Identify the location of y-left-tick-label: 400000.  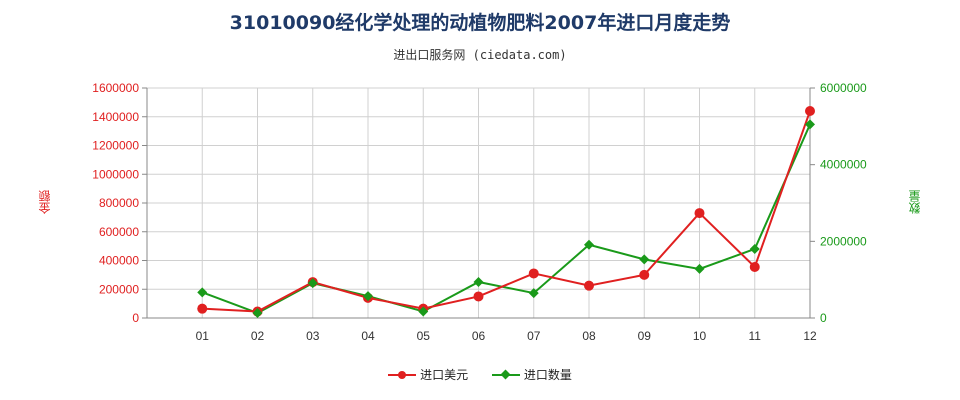
(119, 261).